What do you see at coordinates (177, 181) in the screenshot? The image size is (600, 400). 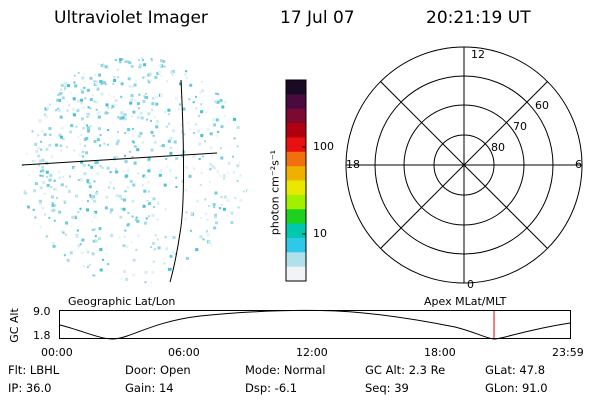 I see `geographic-longitude-line` at bounding box center [177, 181].